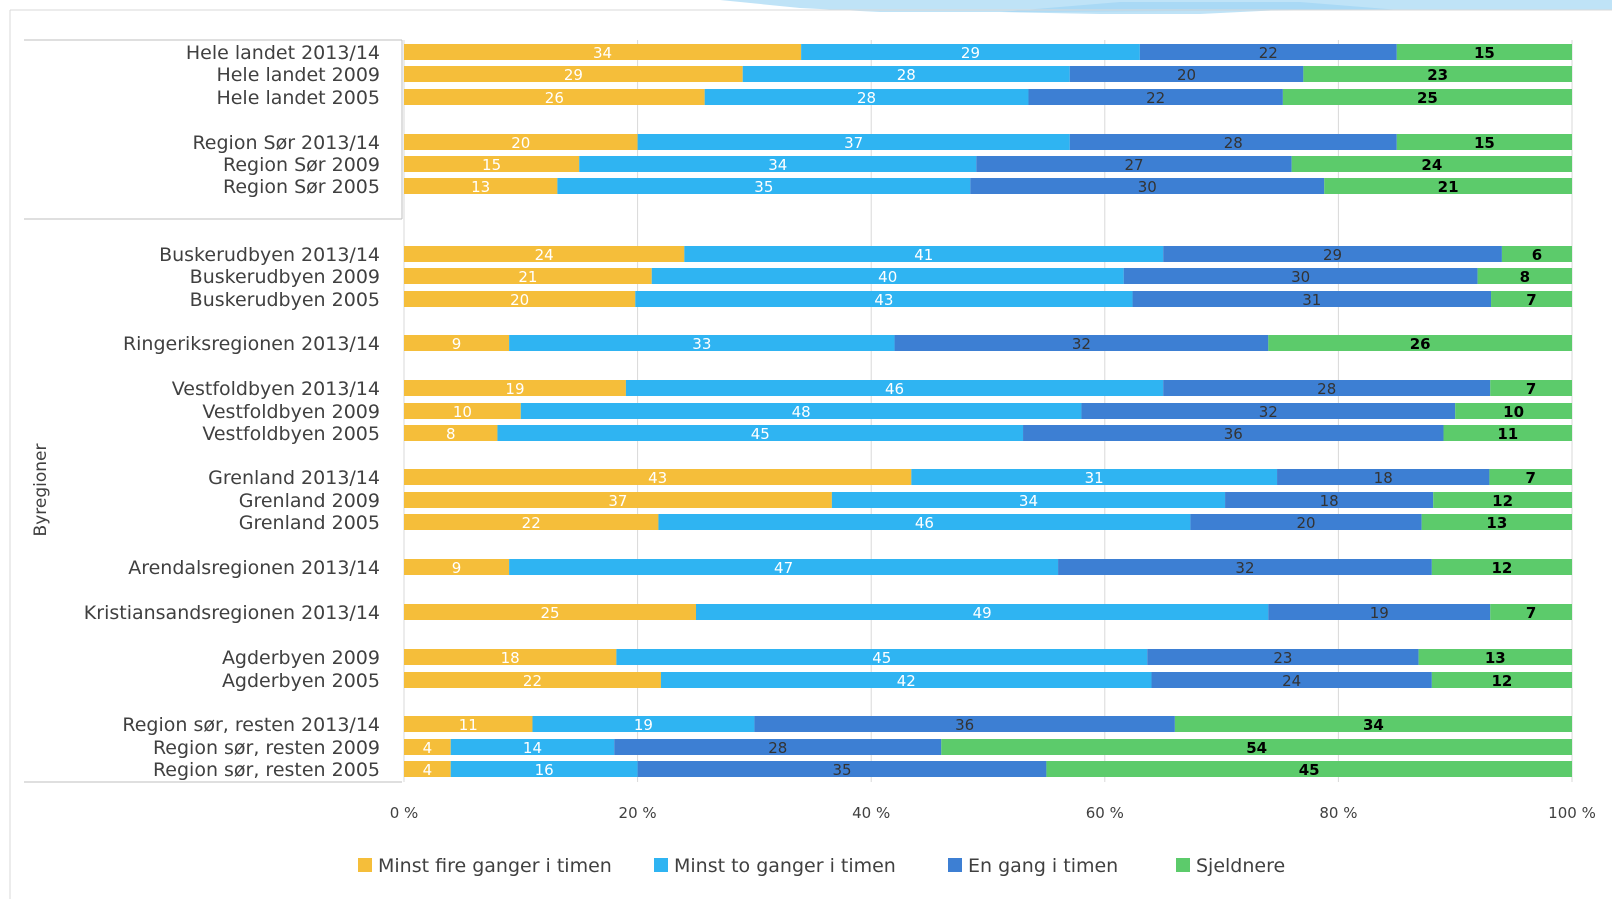 Image resolution: width=1612 pixels, height=899 pixels. Describe the element at coordinates (894, 389) in the screenshot. I see `data-label: 46` at that location.